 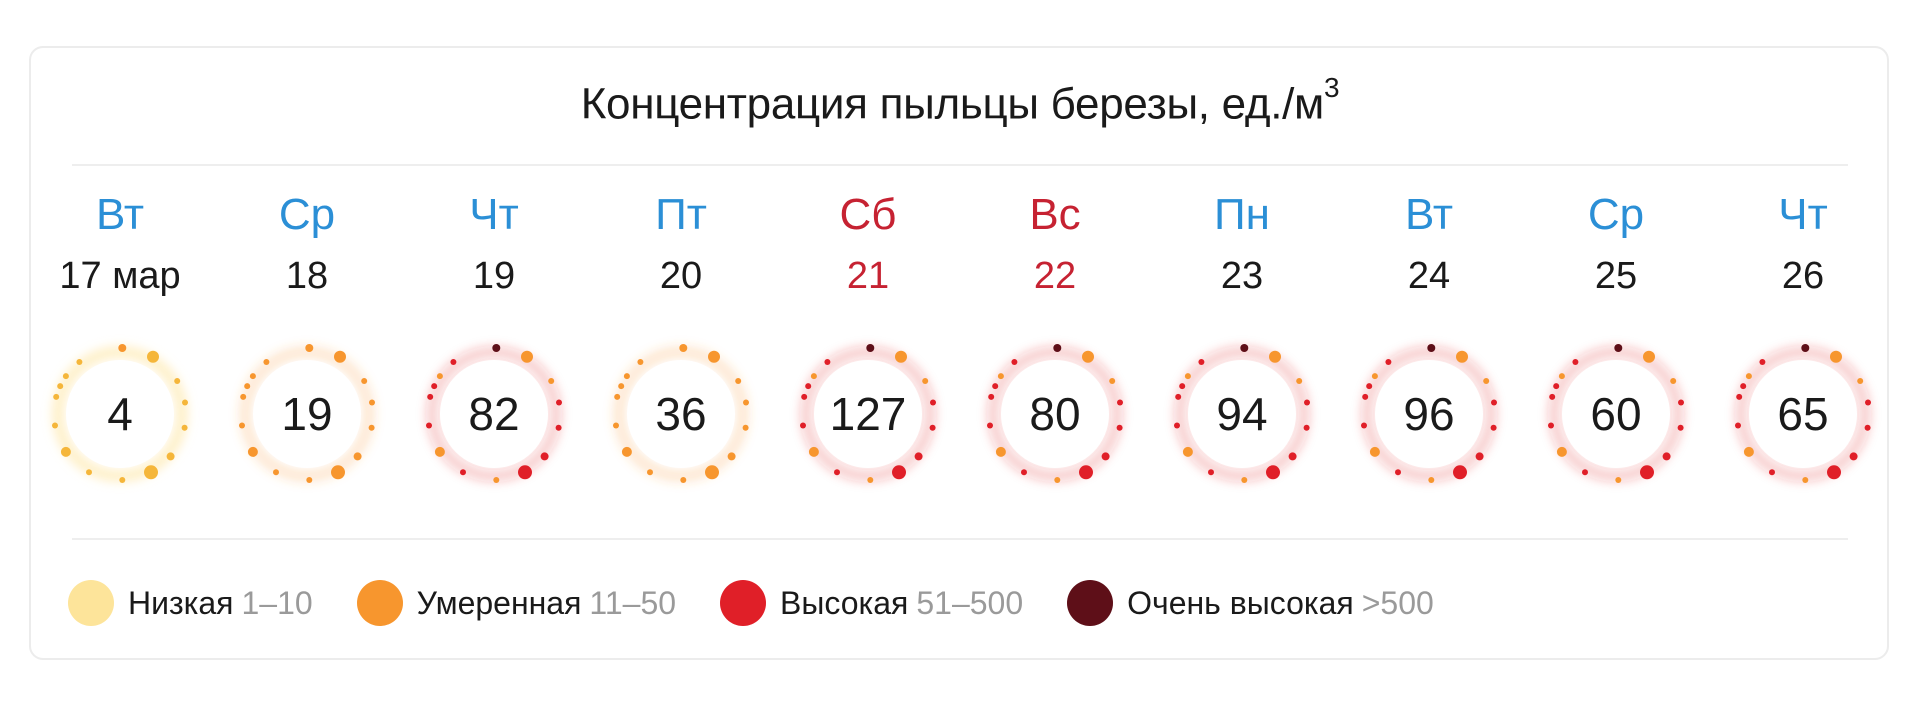 I want to click on legend-range: 51–500, so click(x=970, y=602).